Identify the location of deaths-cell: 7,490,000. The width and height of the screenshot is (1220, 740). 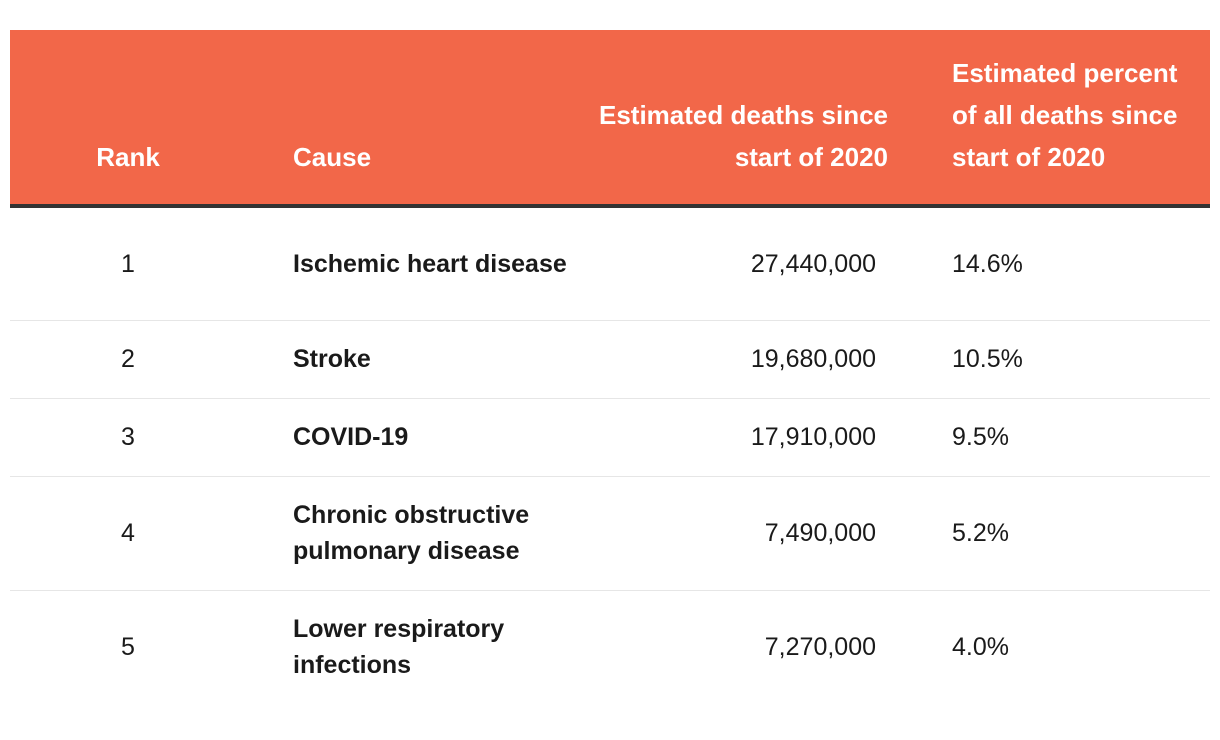
(820, 533).